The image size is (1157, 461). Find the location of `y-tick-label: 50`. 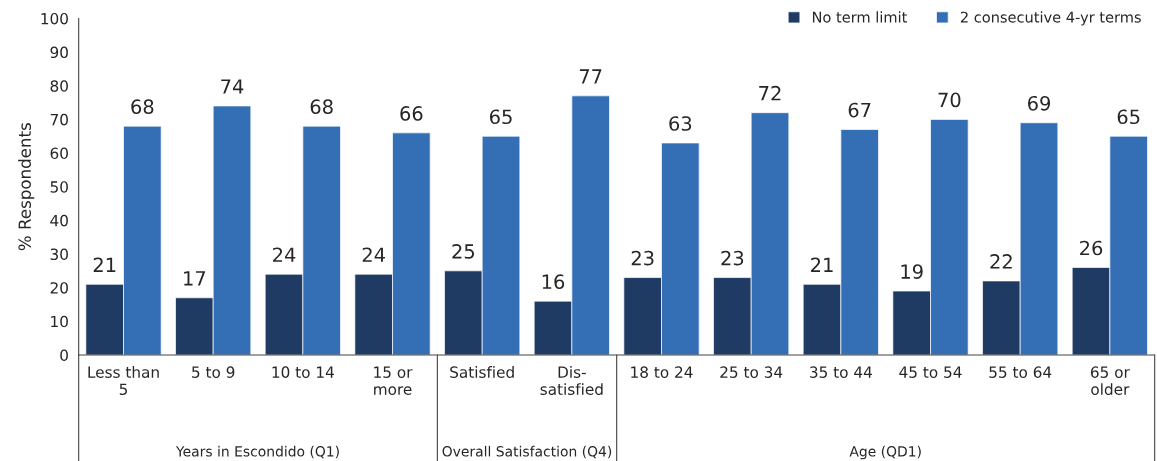

y-tick-label: 50 is located at coordinates (59, 187).